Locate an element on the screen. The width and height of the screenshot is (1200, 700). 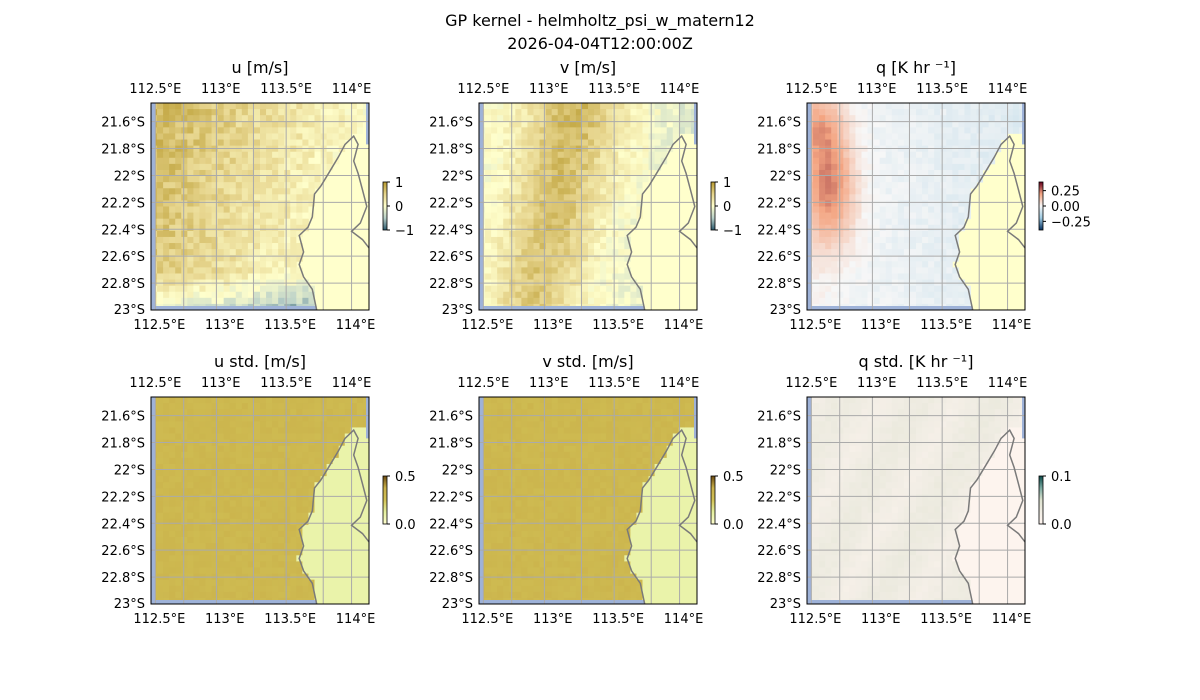
lon-tick-label-bottom: 113°E is located at coordinates (553, 325).